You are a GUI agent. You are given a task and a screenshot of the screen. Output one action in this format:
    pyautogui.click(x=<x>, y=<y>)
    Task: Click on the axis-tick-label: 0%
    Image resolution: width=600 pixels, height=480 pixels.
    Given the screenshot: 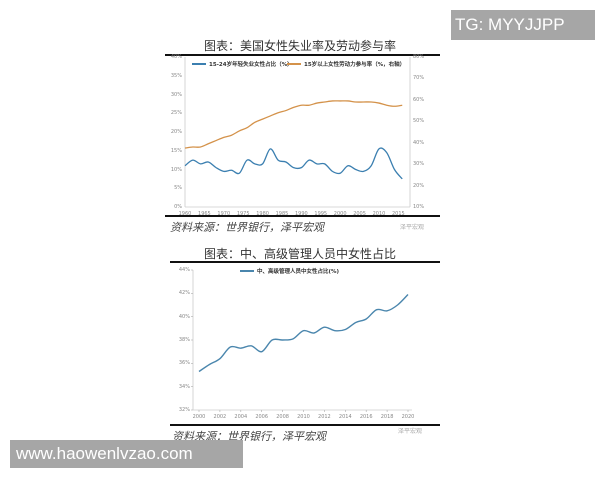 What is the action you would take?
    pyautogui.click(x=178, y=207)
    